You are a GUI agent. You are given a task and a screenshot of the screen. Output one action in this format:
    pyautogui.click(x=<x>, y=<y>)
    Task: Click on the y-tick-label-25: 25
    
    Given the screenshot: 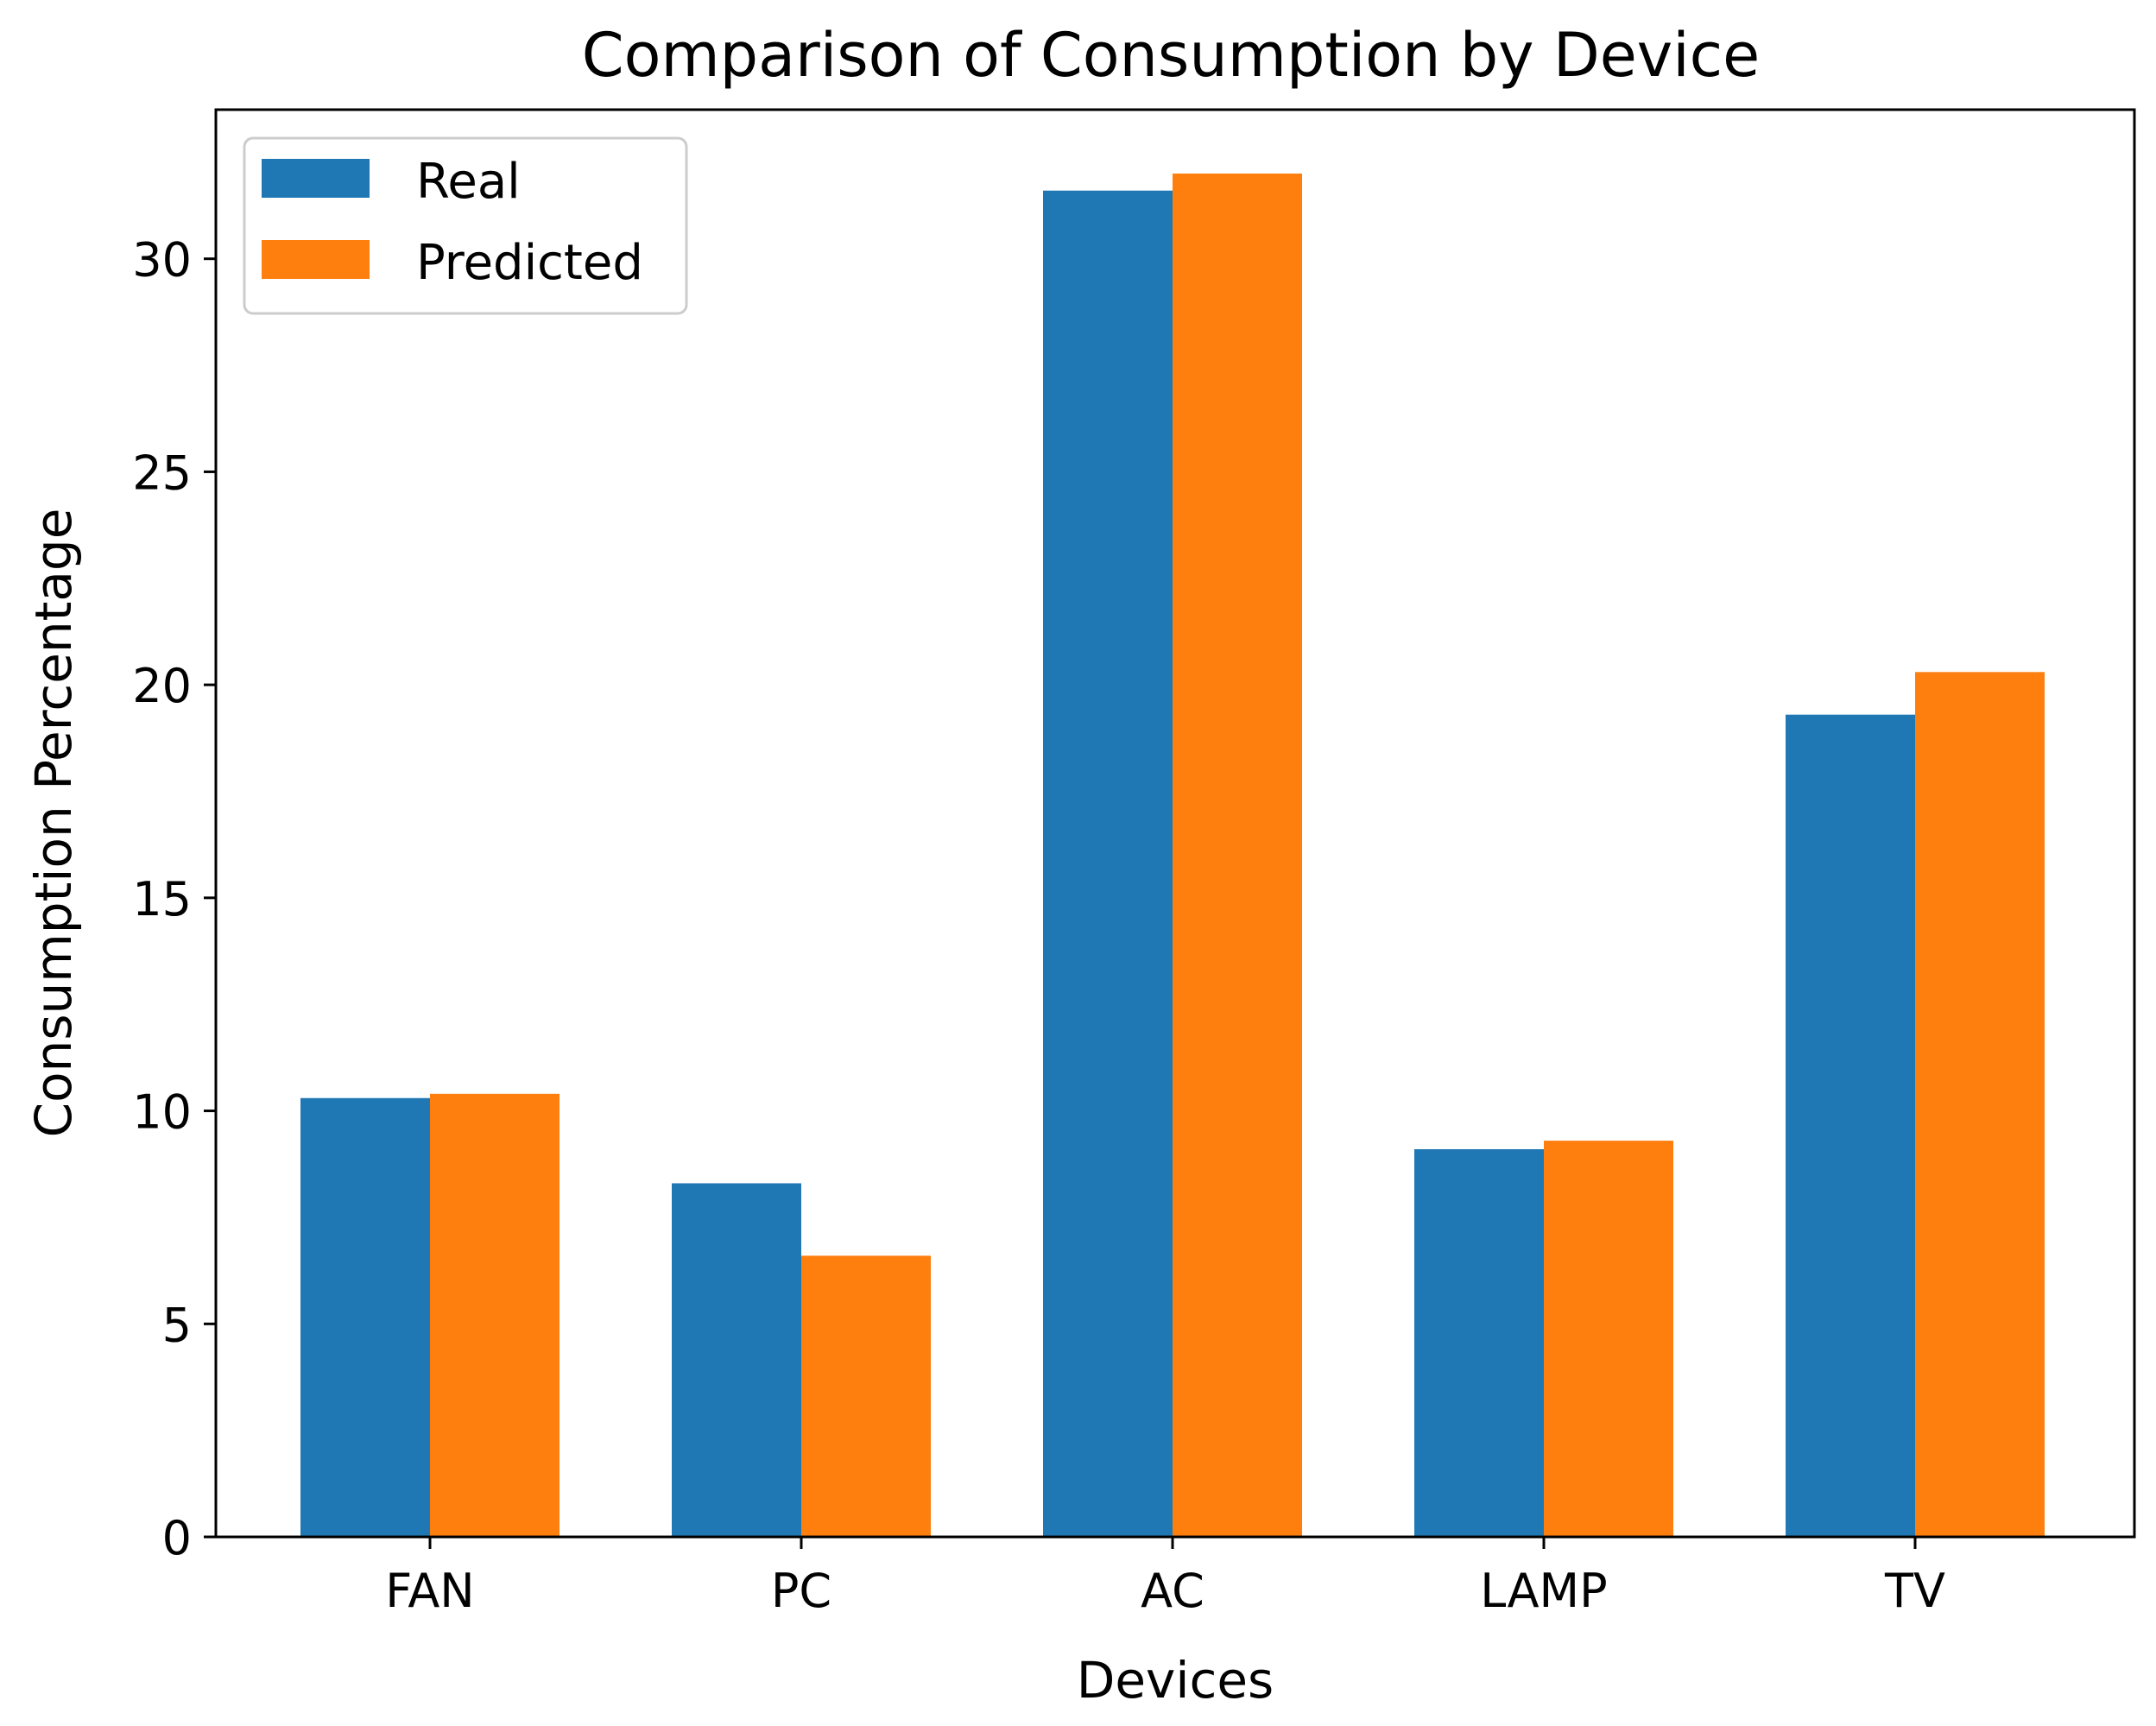 What is the action you would take?
    pyautogui.click(x=162, y=473)
    